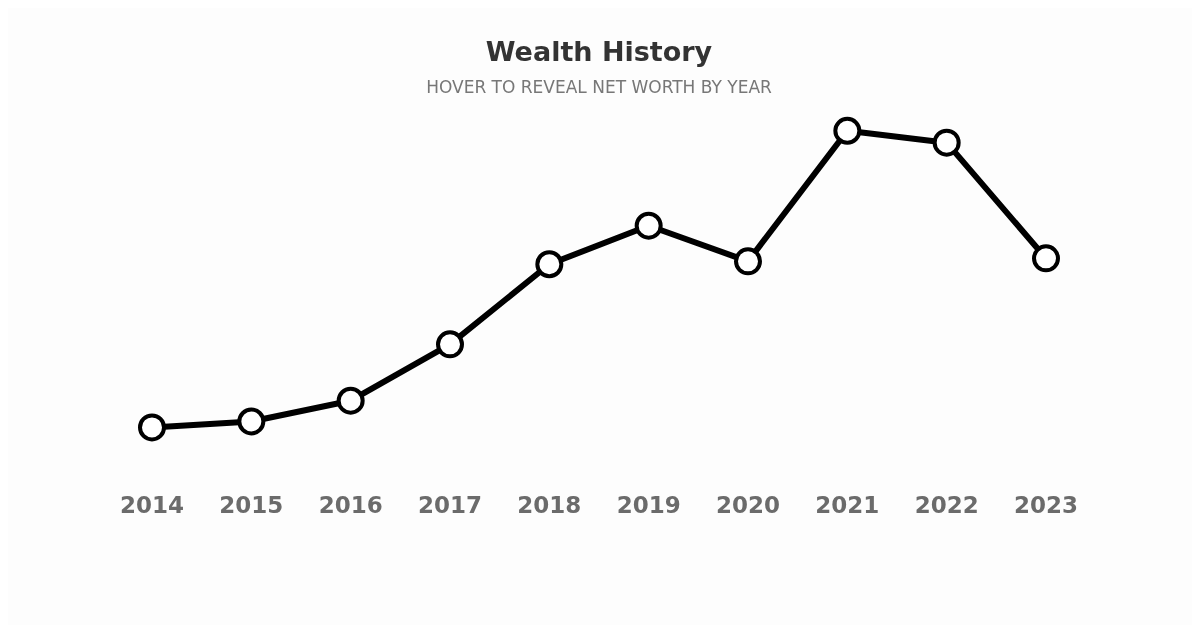 This screenshot has height=633, width=1200. What do you see at coordinates (549, 505) in the screenshot?
I see `x-tick-label: 2018` at bounding box center [549, 505].